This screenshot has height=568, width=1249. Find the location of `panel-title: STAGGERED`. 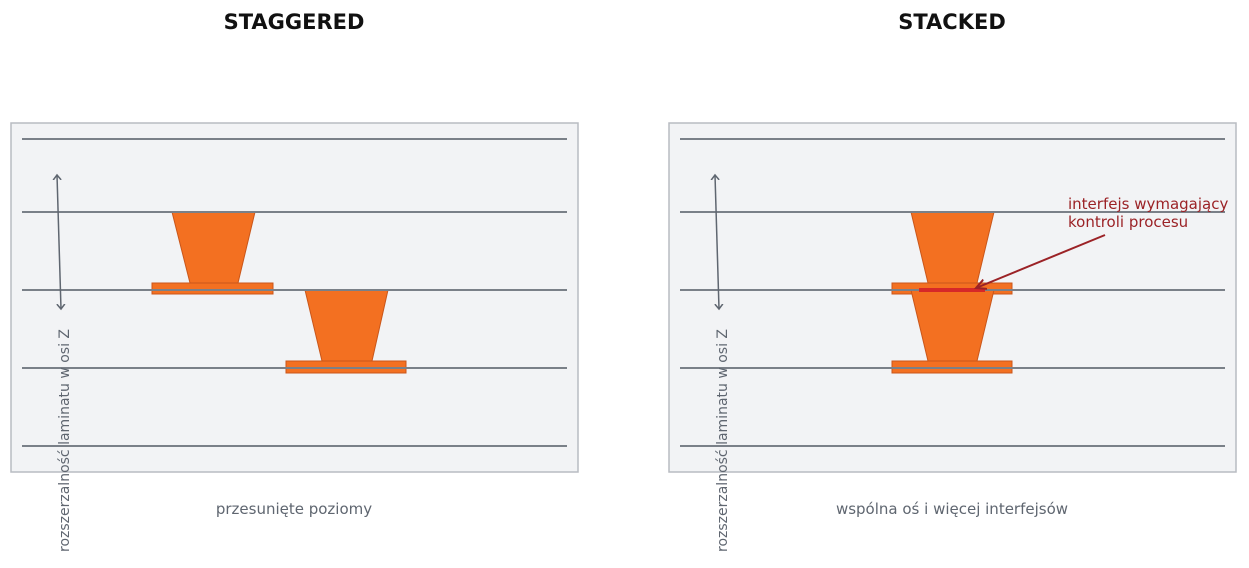

panel-title: STAGGERED is located at coordinates (294, 22).